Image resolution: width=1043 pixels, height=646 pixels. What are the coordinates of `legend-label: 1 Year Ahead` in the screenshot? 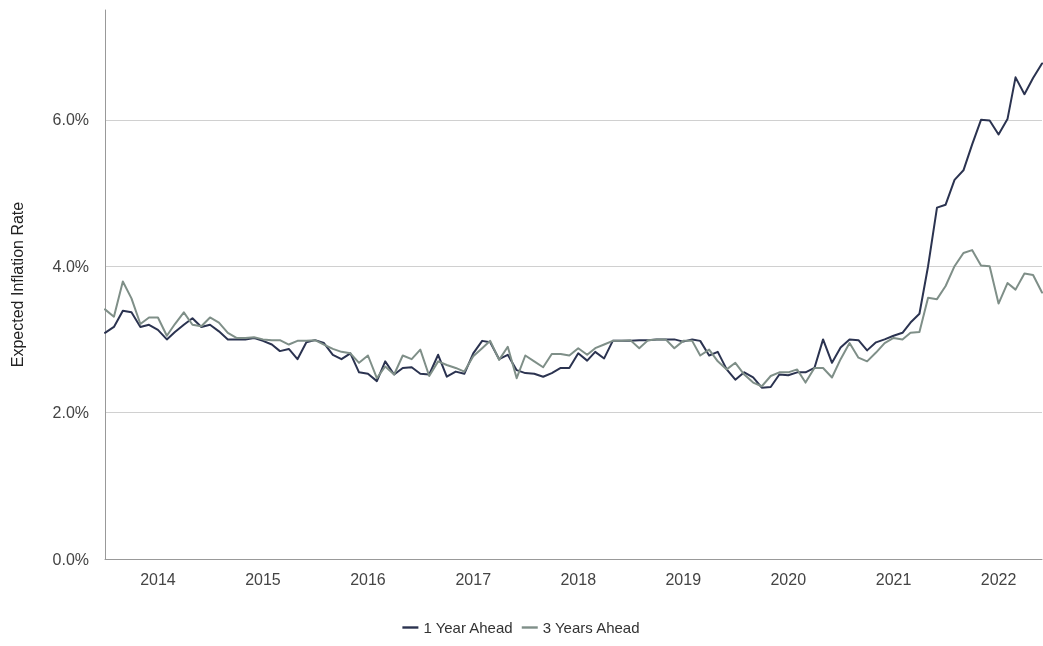 It's located at (468, 627).